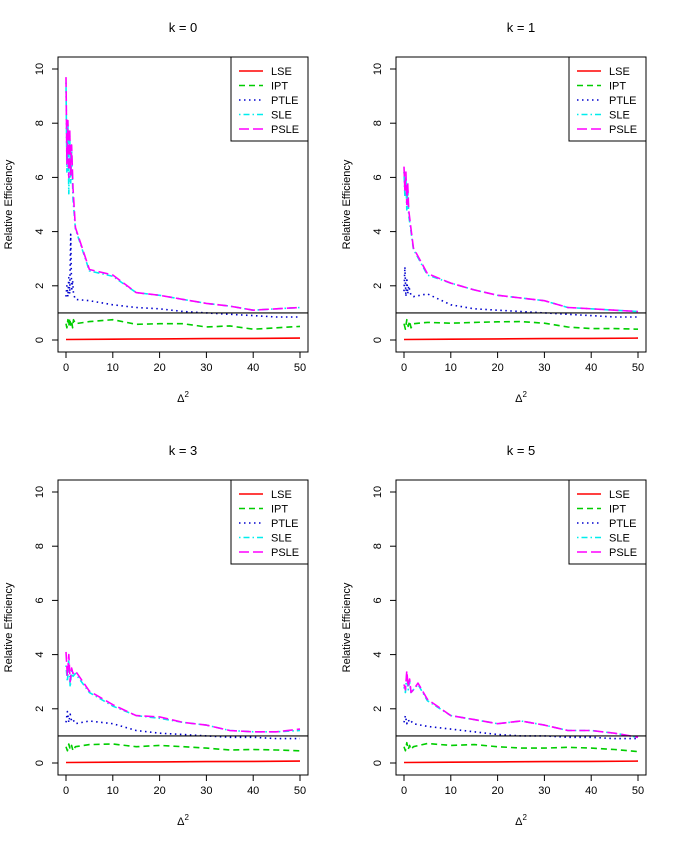 The height and width of the screenshot is (845, 676). Describe the element at coordinates (451, 368) in the screenshot. I see `x-tick-label: 10` at that location.